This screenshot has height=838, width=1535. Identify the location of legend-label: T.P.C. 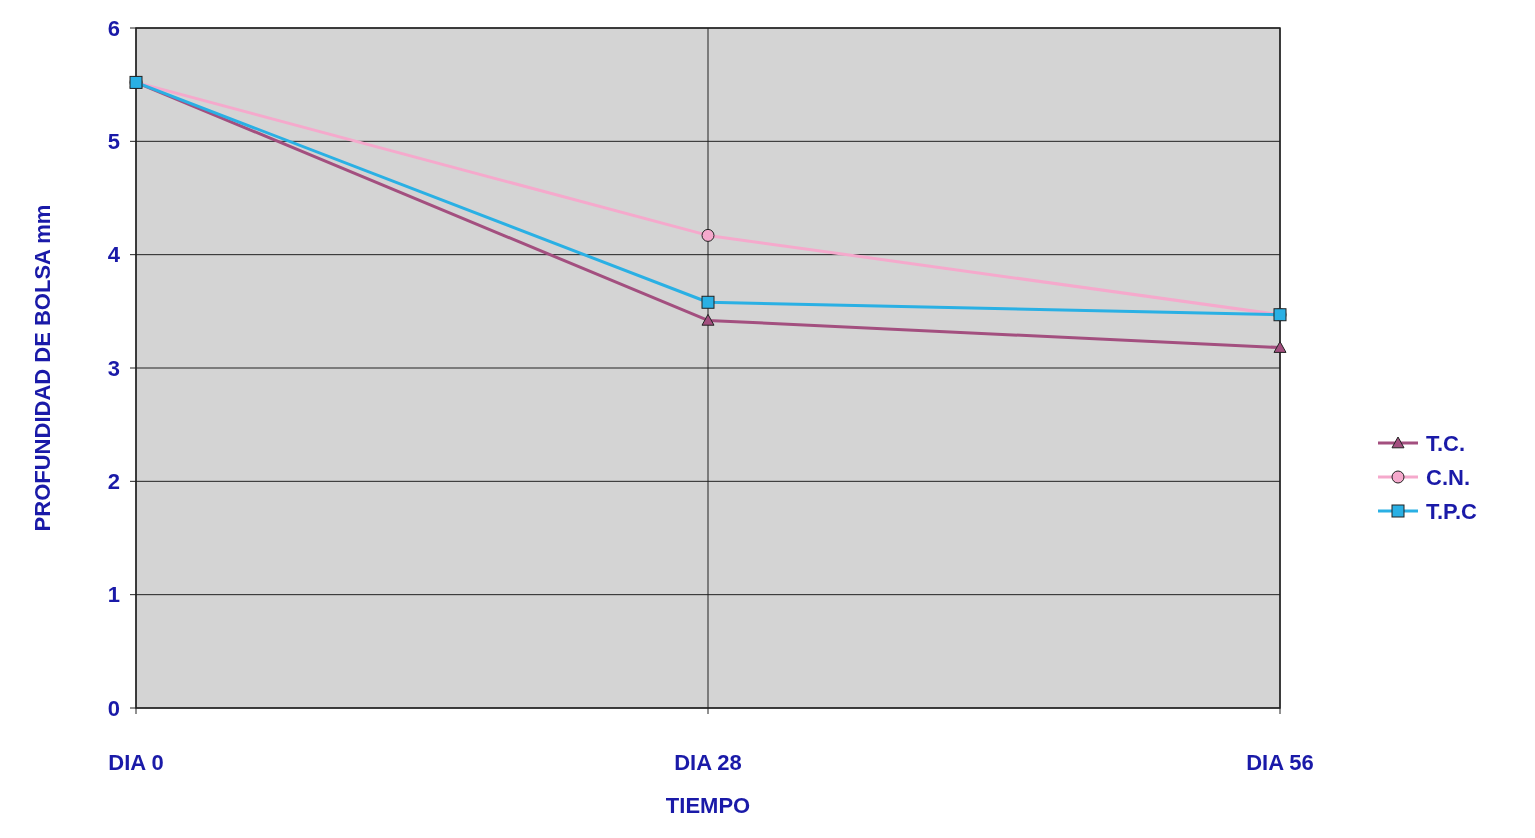
(1452, 511).